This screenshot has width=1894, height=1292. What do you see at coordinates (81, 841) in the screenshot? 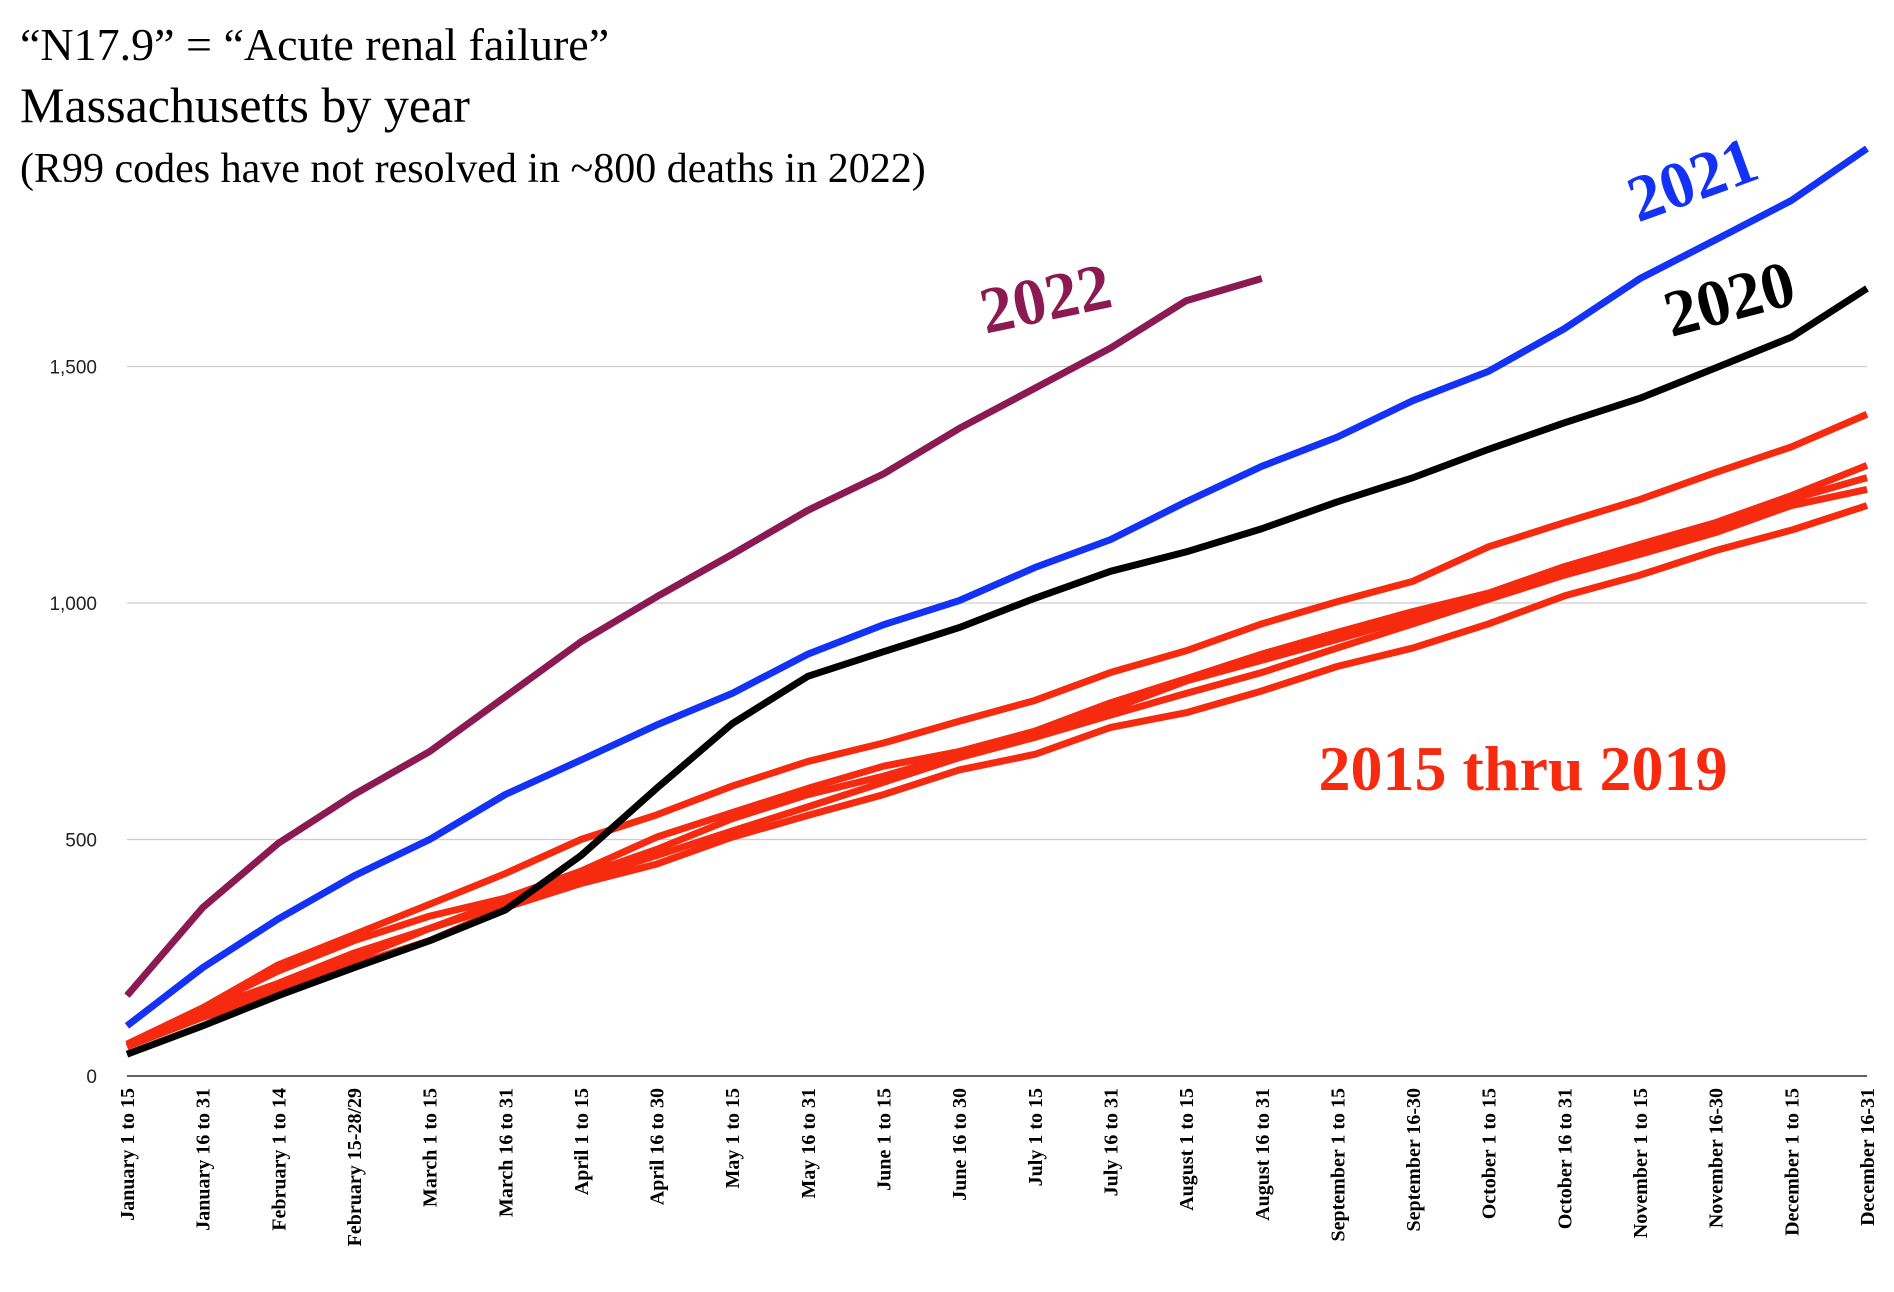
I see `y-tick-label: 500` at bounding box center [81, 841].